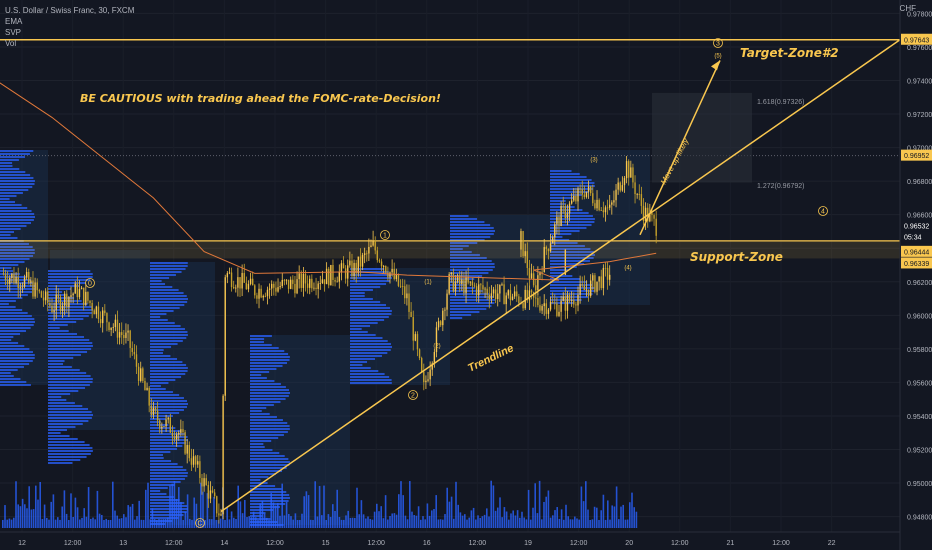  What do you see at coordinates (123, 543) in the screenshot?
I see `time-tick-label: 13` at bounding box center [123, 543].